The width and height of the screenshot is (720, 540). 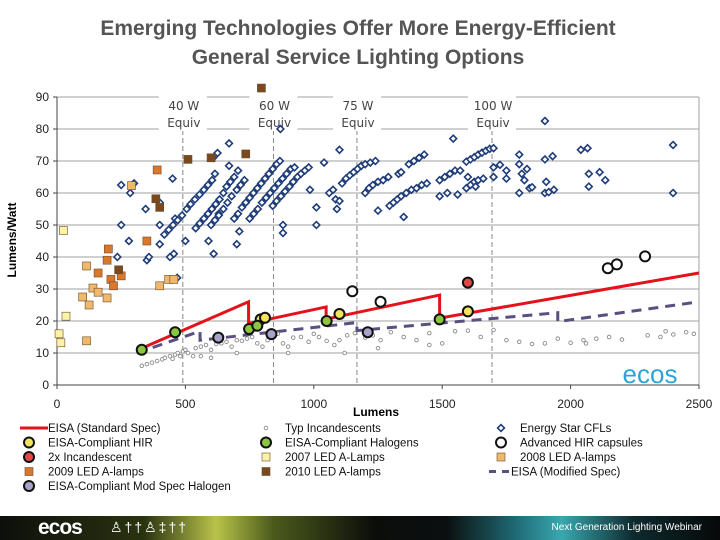 I want to click on 2007-led-a-lamps-point, so click(x=63, y=230).